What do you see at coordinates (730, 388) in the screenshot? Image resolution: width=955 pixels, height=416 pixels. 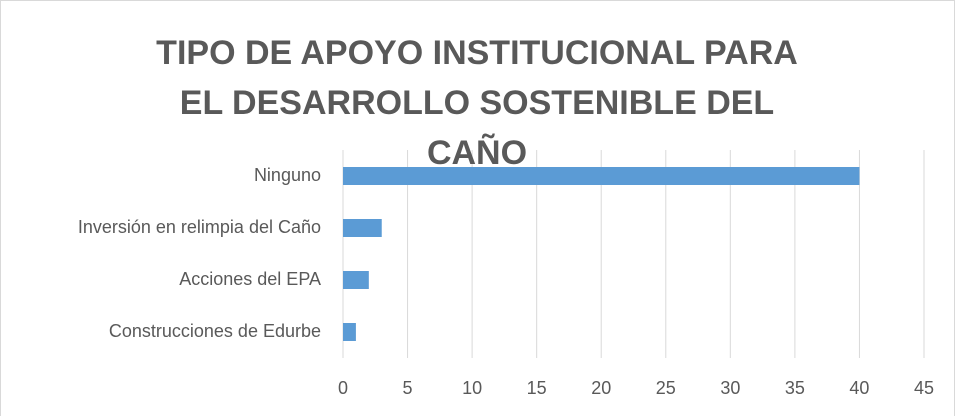 I see `x-tick-label: 30` at bounding box center [730, 388].